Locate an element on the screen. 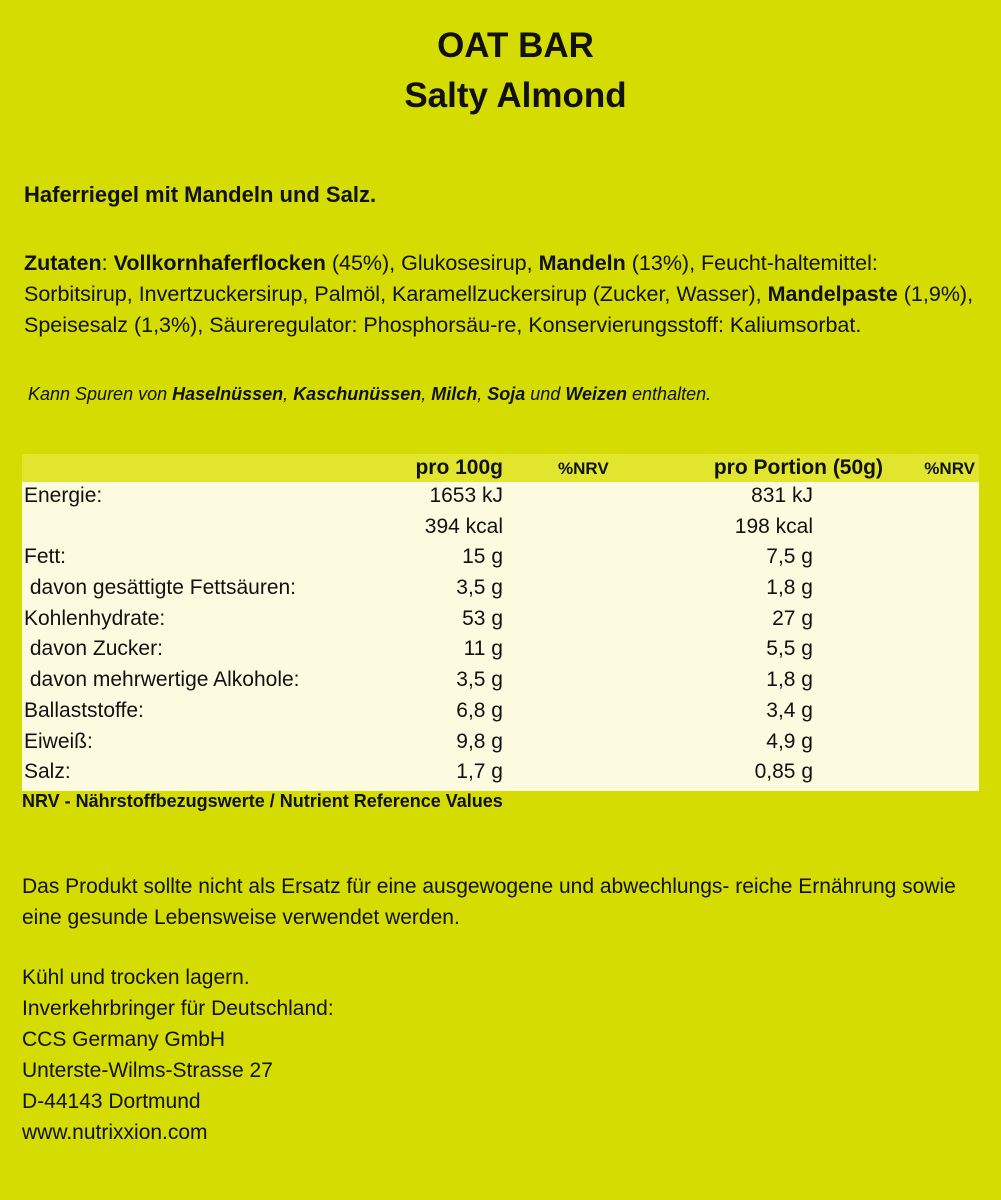 The height and width of the screenshot is (1200, 1001). table-row: davon Zucker: 11 g 5,5 g is located at coordinates (500, 650).